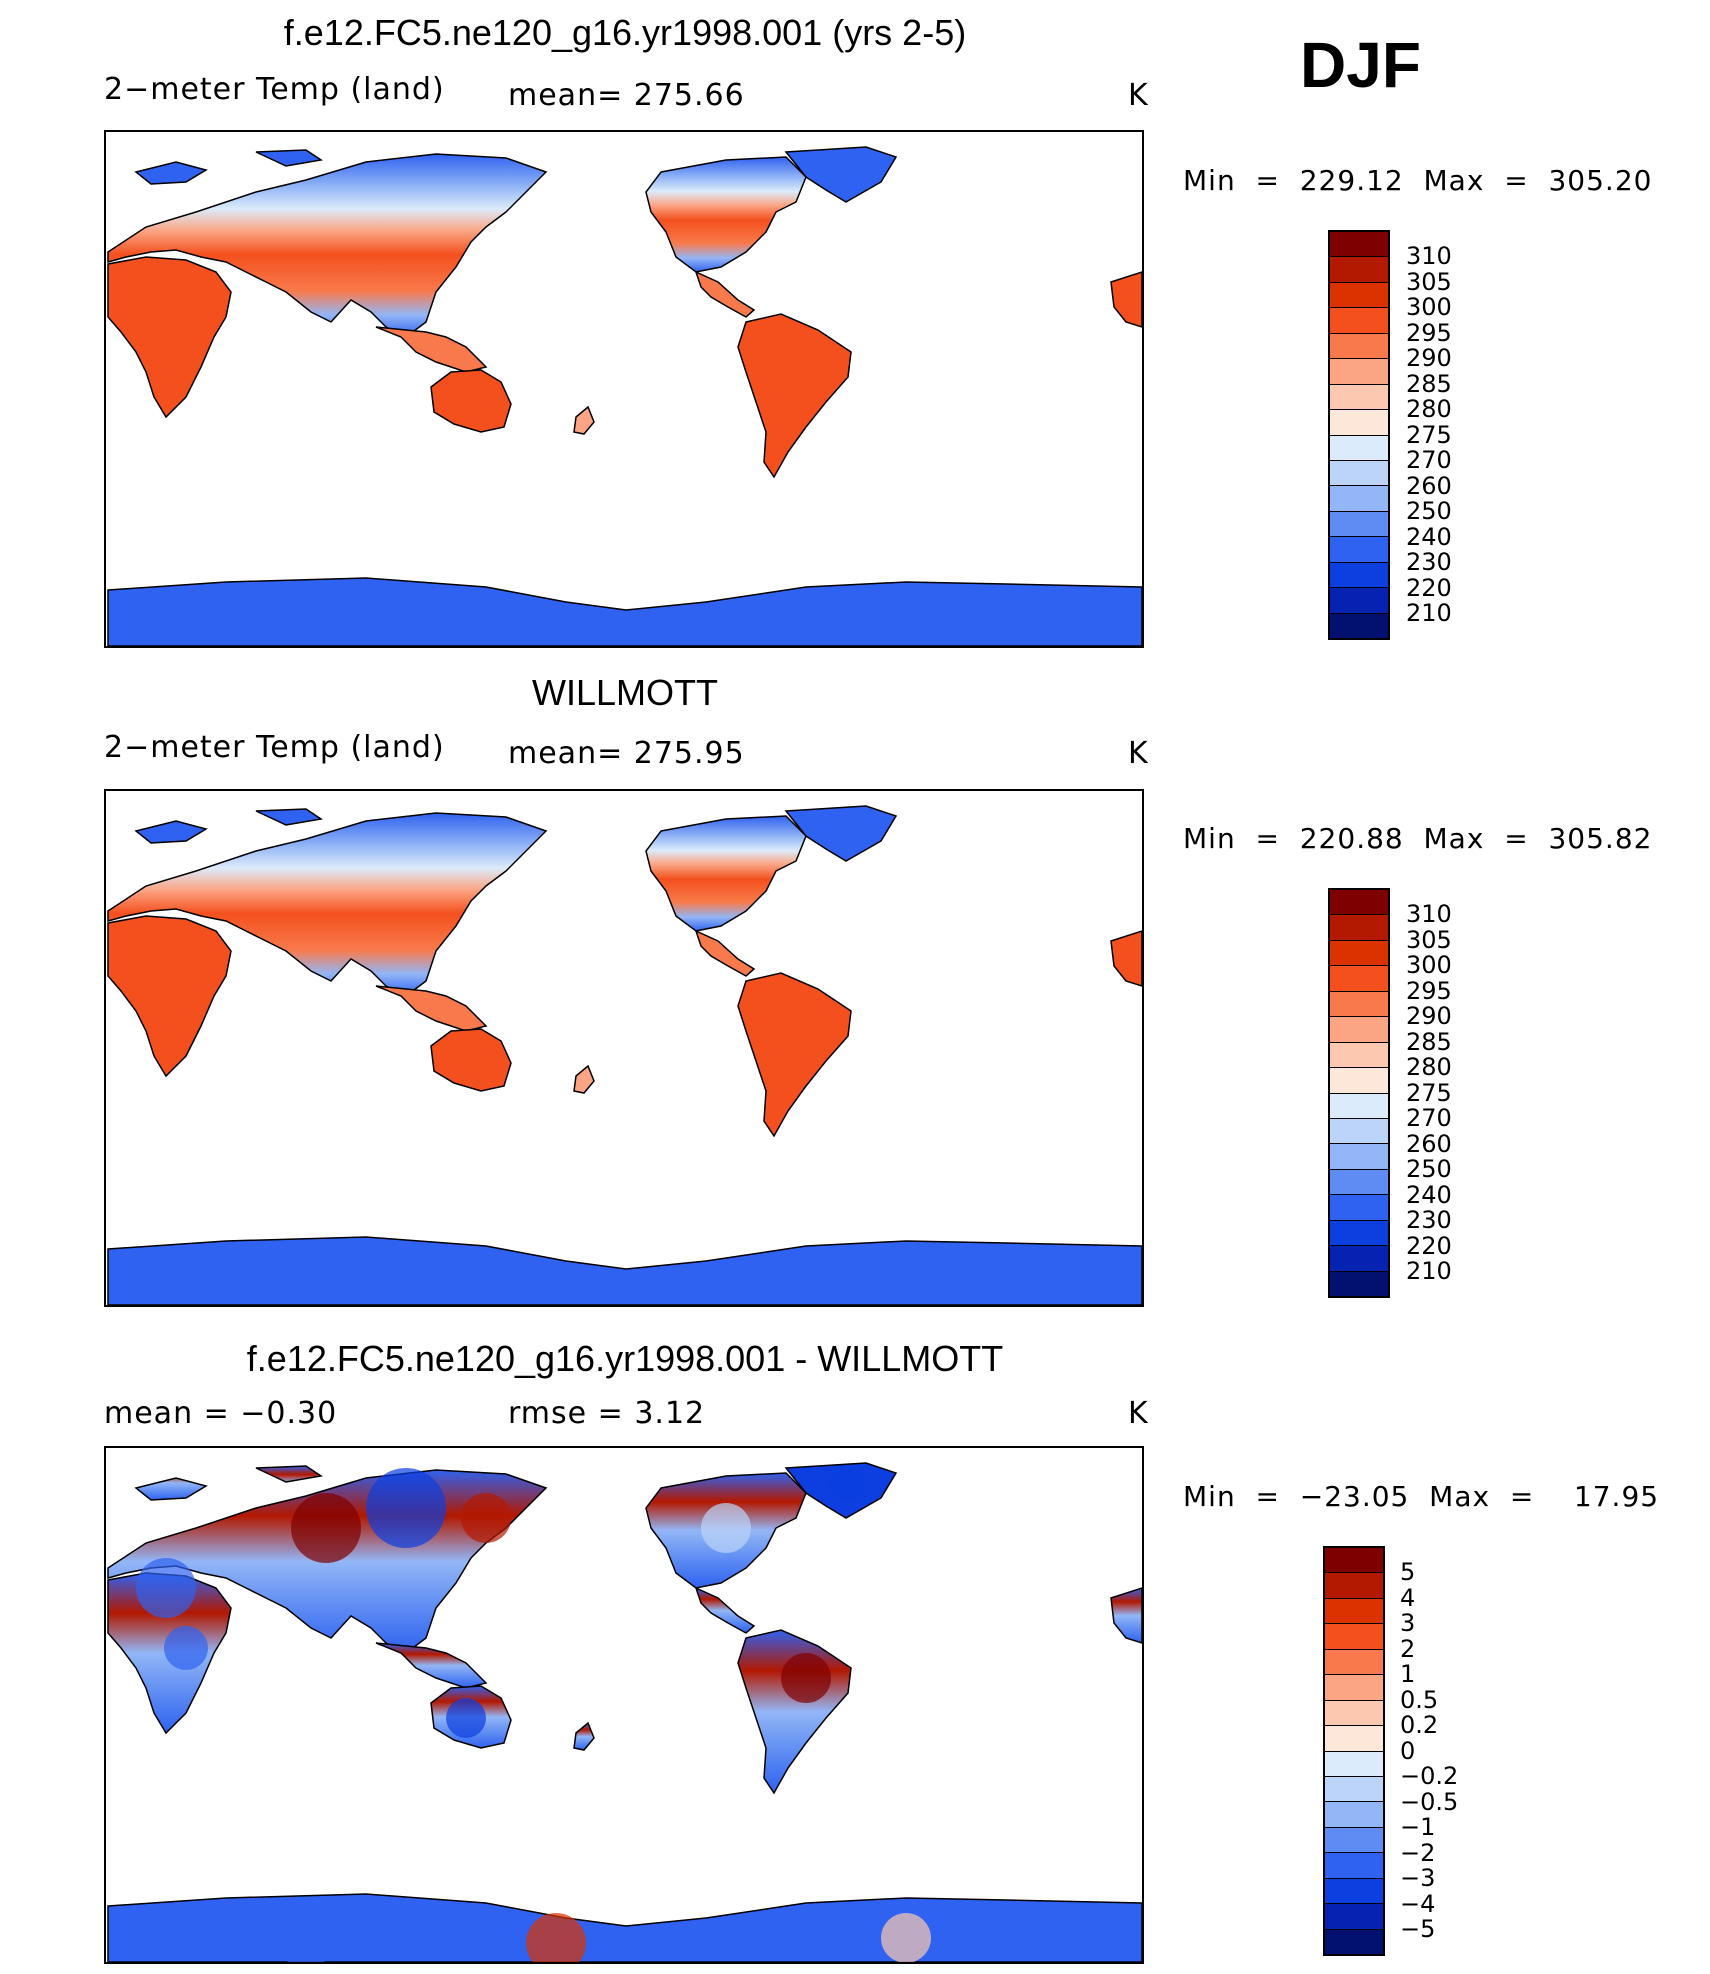  Describe the element at coordinates (1138, 1413) in the screenshot. I see `panel-3-units: K` at that location.